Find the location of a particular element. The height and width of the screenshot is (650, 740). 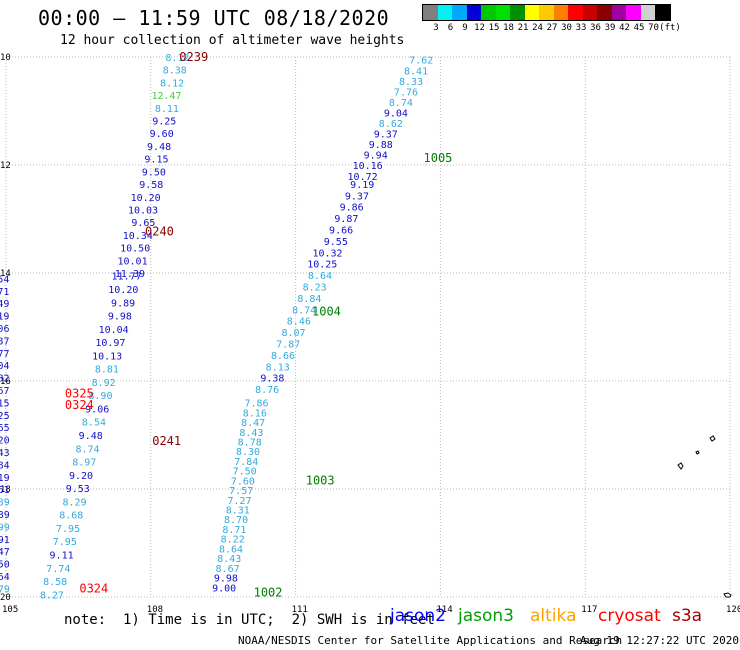

swh-value: 9.37 is located at coordinates (386, 135).